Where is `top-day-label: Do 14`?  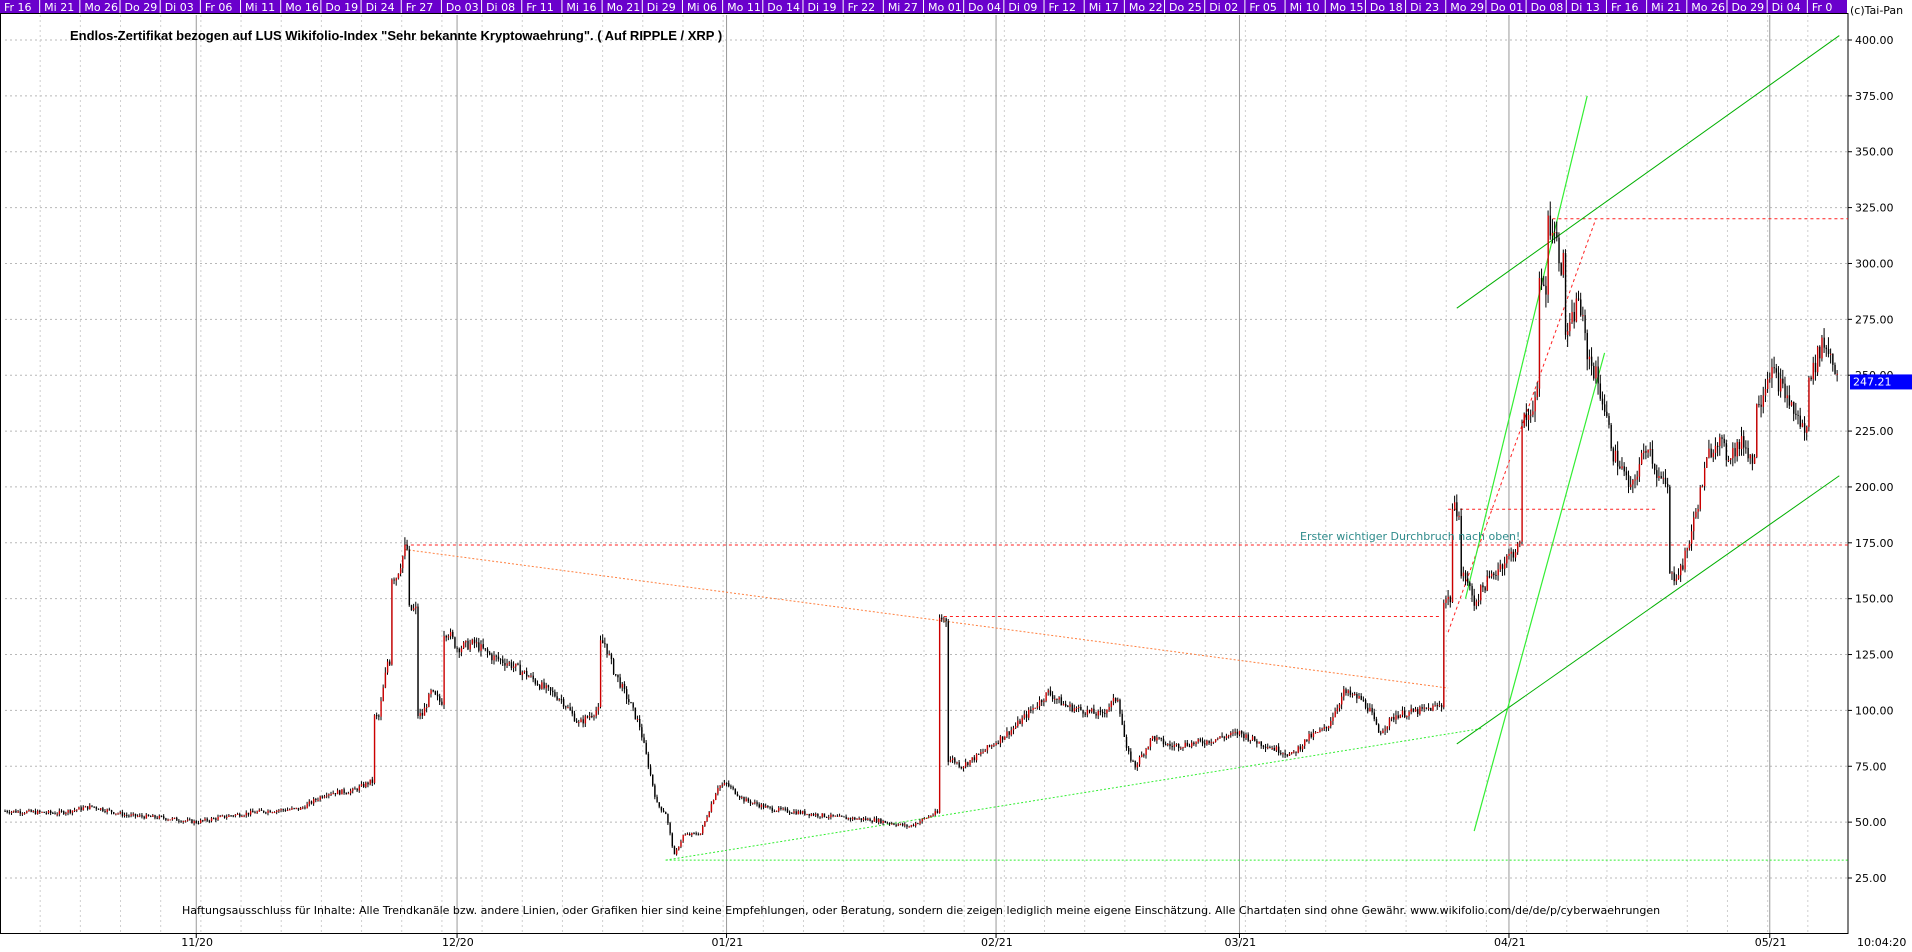
top-day-label: Do 14 is located at coordinates (783, 7).